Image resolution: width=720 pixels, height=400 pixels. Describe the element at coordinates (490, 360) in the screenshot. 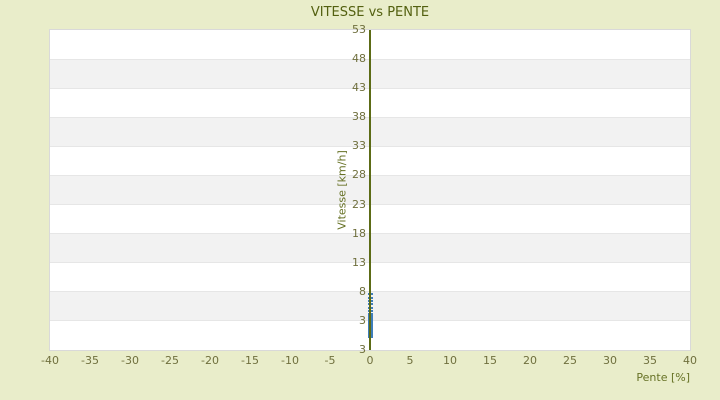

I see `x-tick-label: 15` at that location.